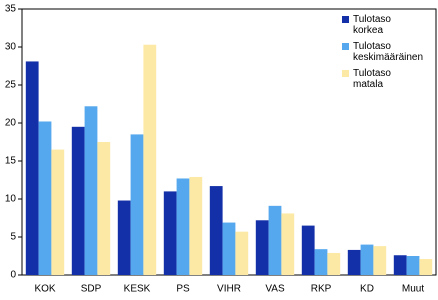  What do you see at coordinates (11, 199) in the screenshot?
I see `y-tick-label: 10` at bounding box center [11, 199].